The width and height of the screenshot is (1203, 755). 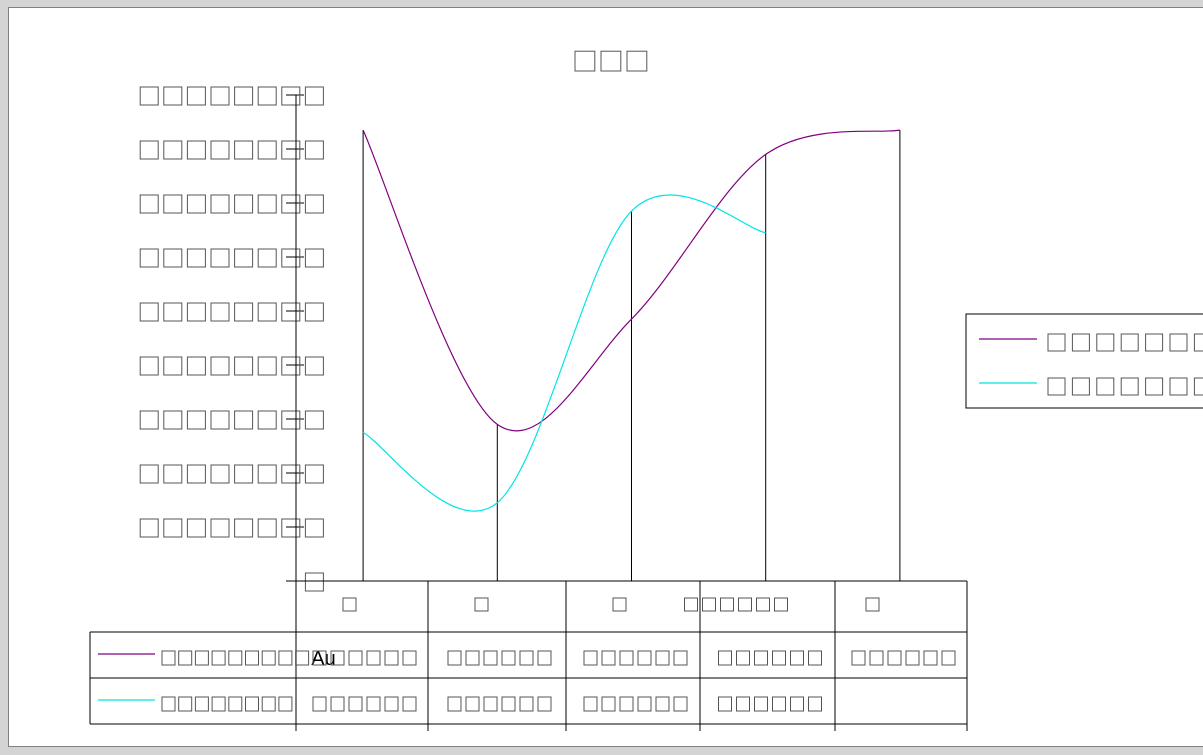 What do you see at coordinates (736, 604) in the screenshot?
I see `category-label: □□□□□□` at bounding box center [736, 604].